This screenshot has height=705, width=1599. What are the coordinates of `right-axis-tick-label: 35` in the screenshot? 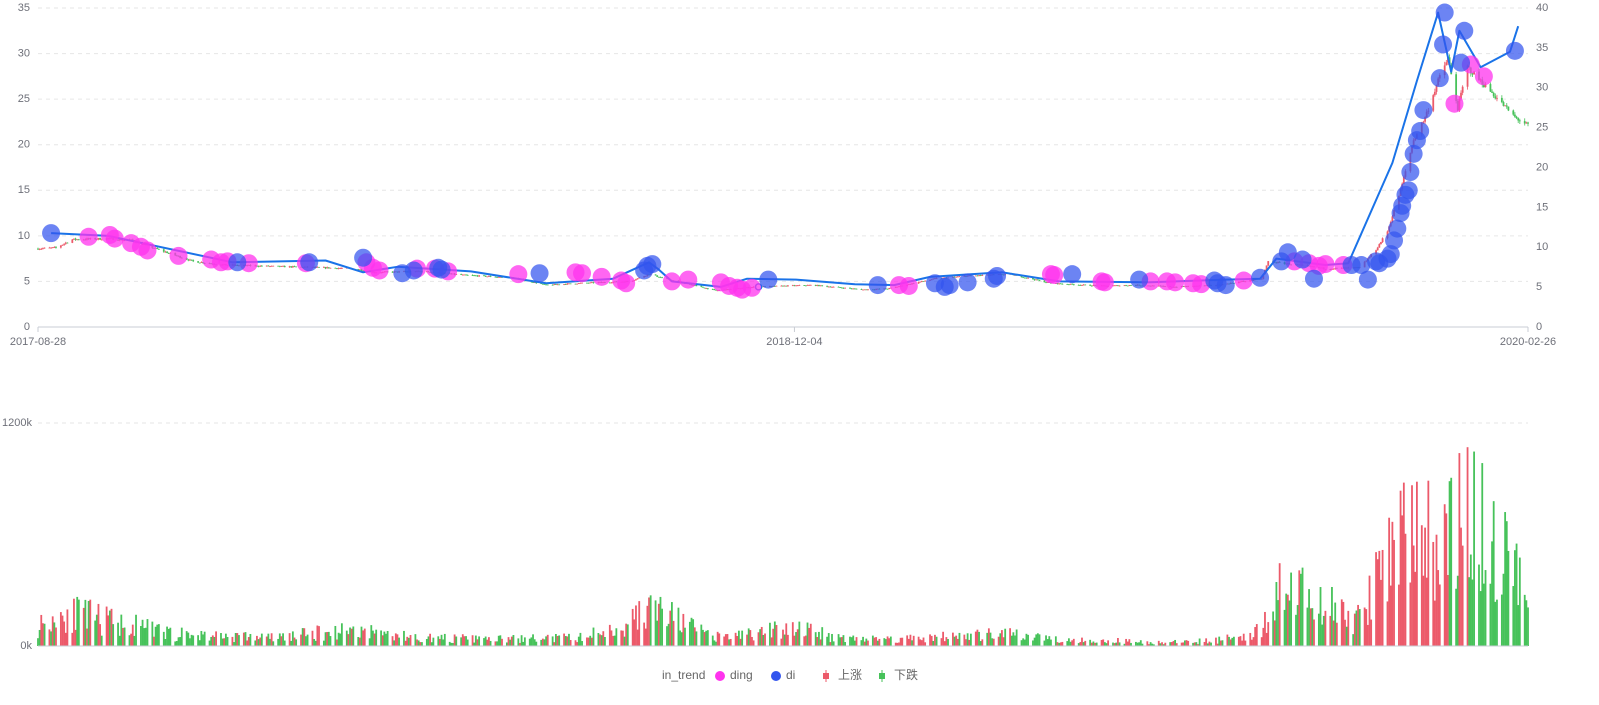 It's located at (1542, 48).